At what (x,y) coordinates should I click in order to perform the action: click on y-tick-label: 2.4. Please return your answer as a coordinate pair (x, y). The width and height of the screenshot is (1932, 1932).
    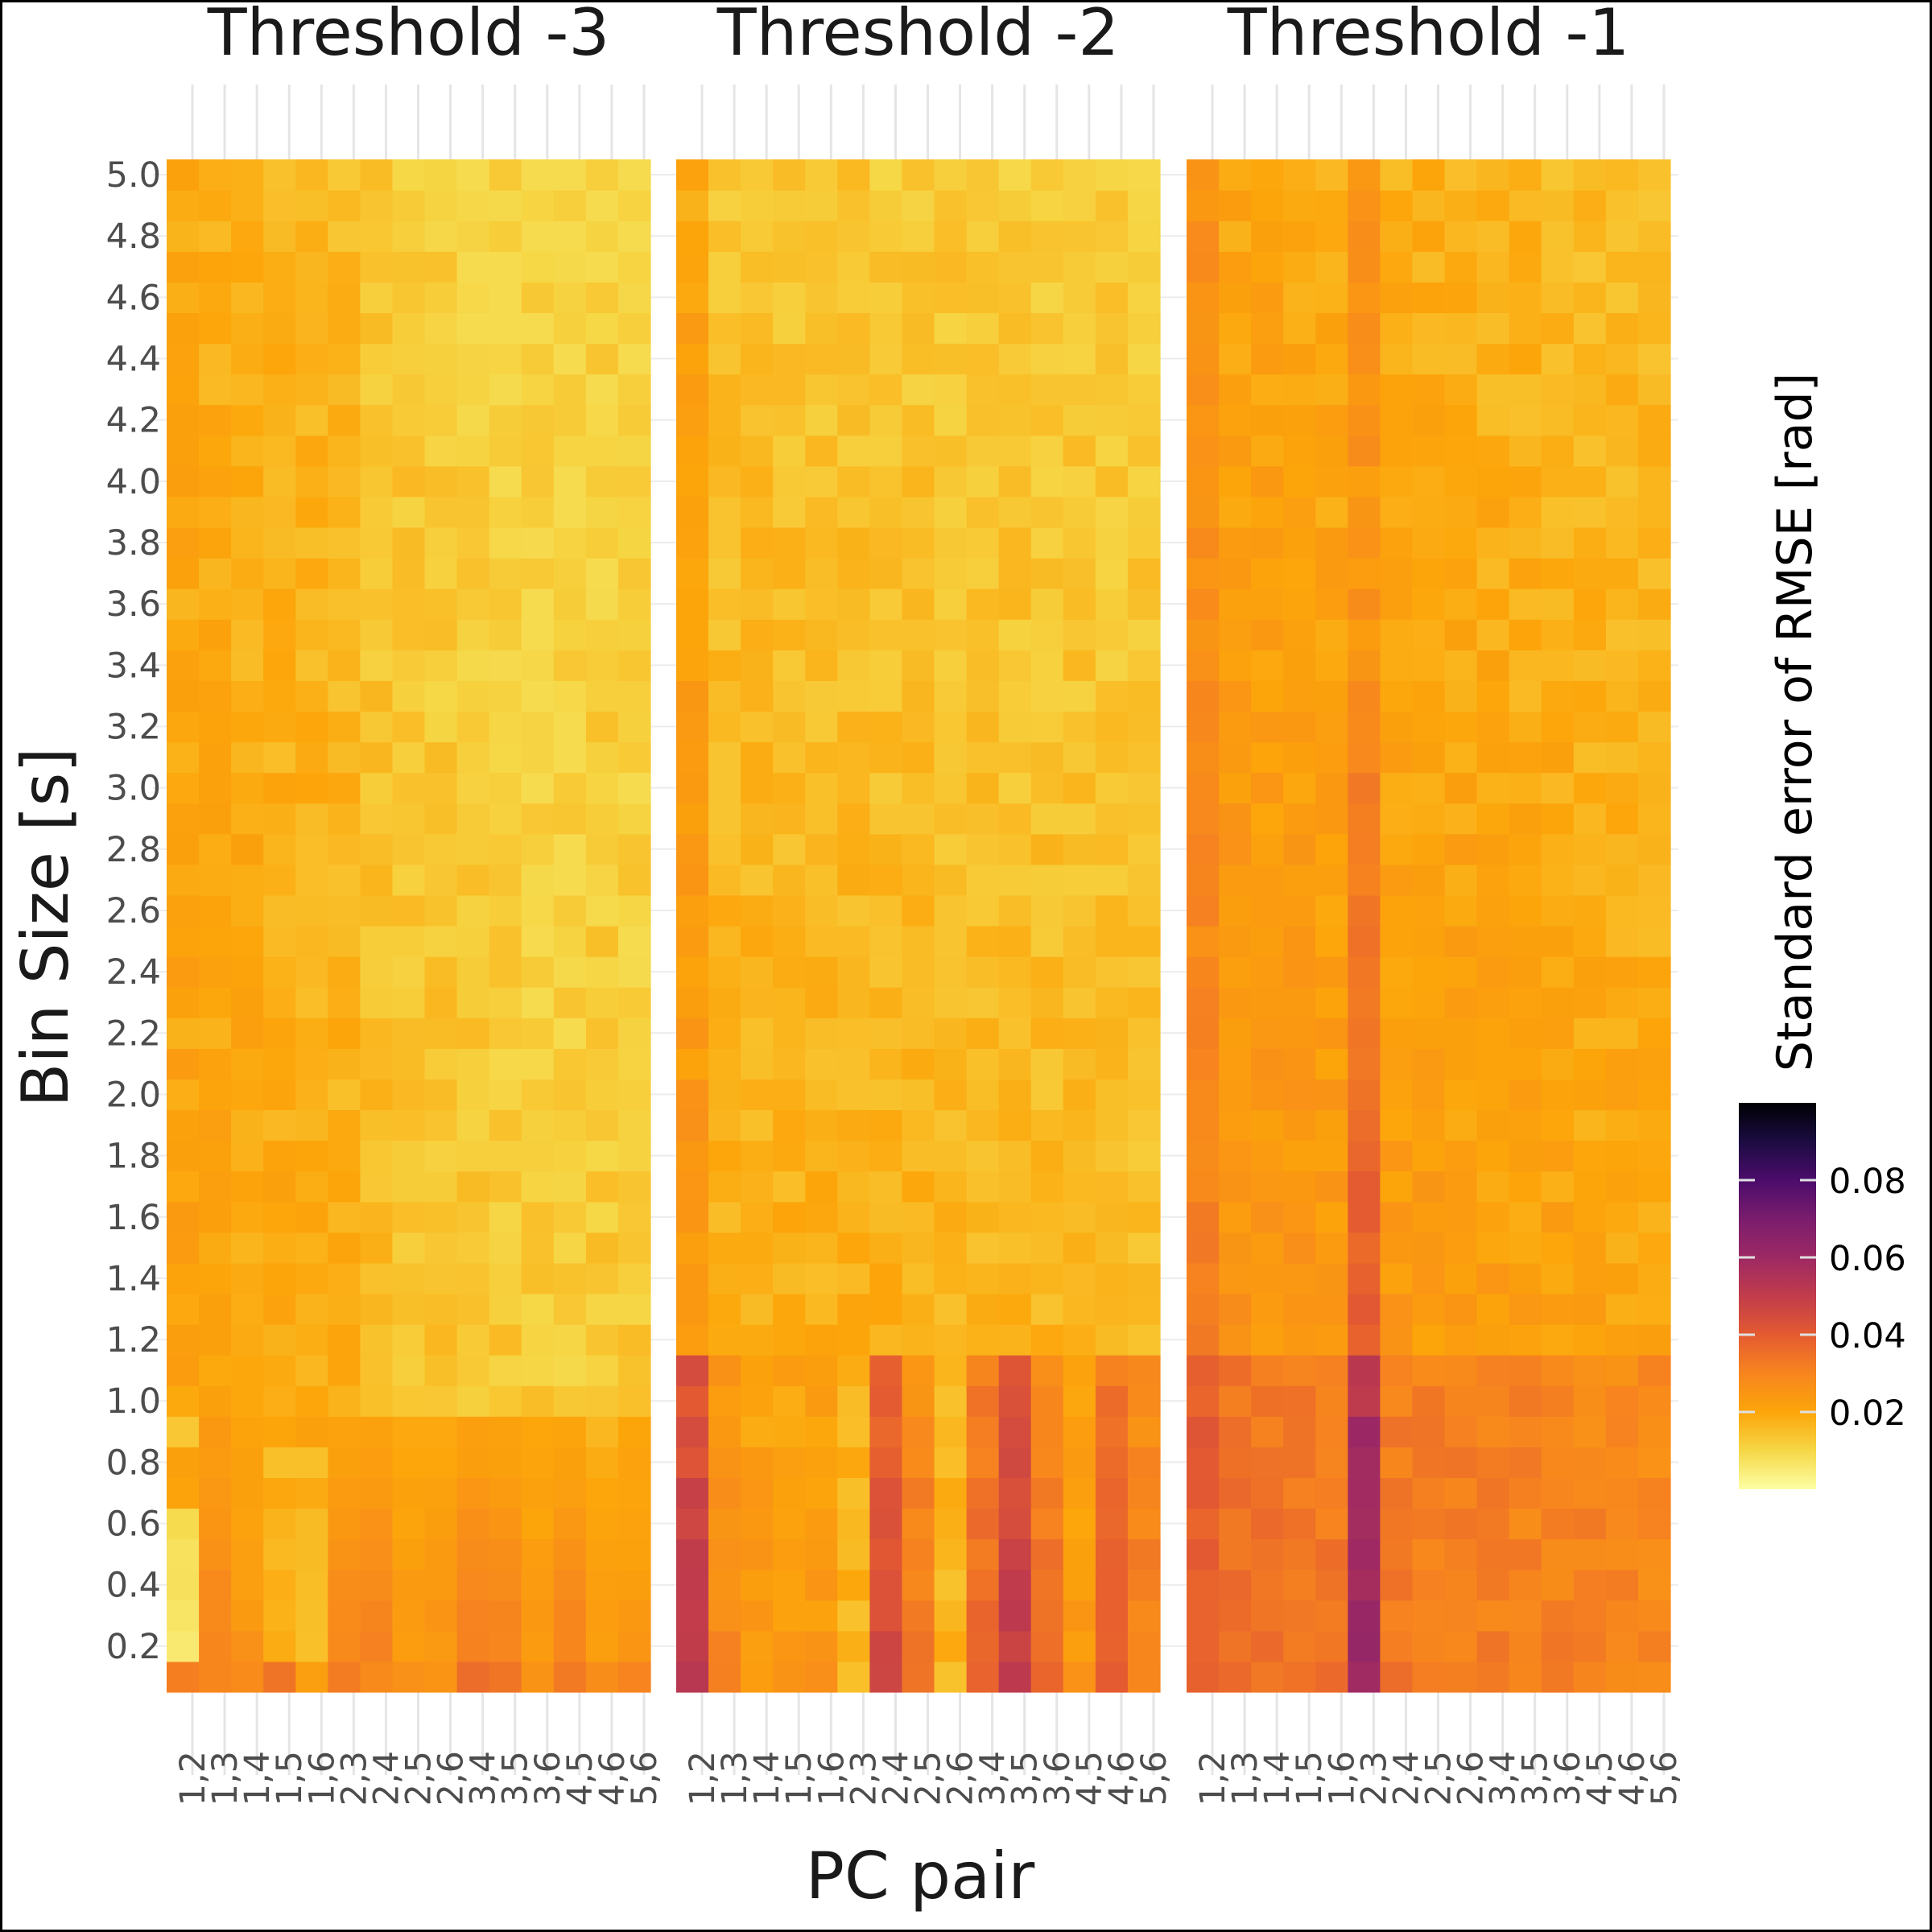
    Looking at the image, I should click on (133, 972).